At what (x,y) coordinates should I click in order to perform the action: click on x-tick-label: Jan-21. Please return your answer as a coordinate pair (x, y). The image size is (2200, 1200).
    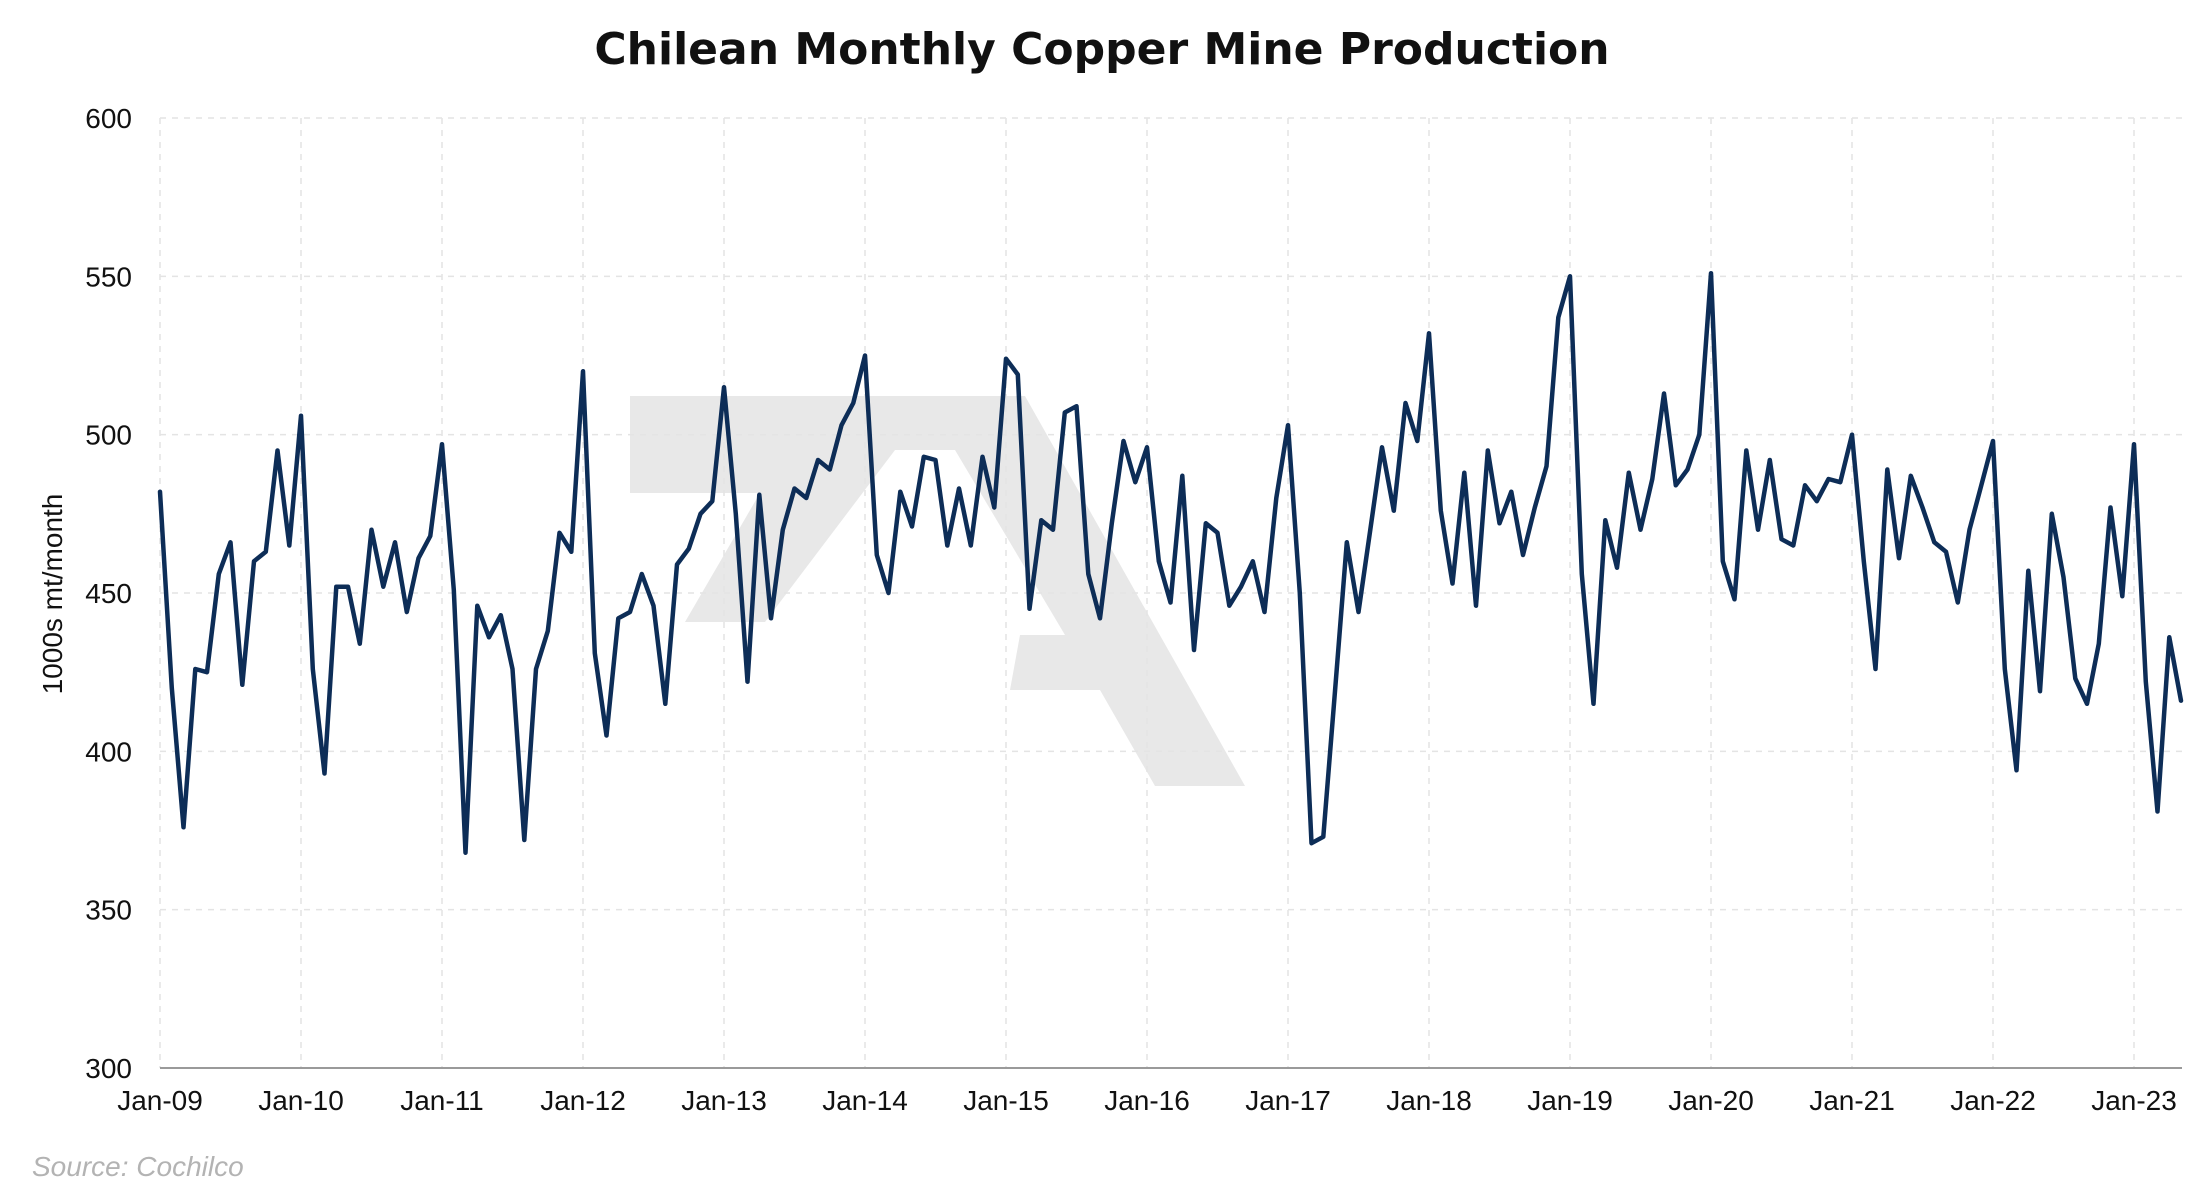
    Looking at the image, I should click on (1852, 1100).